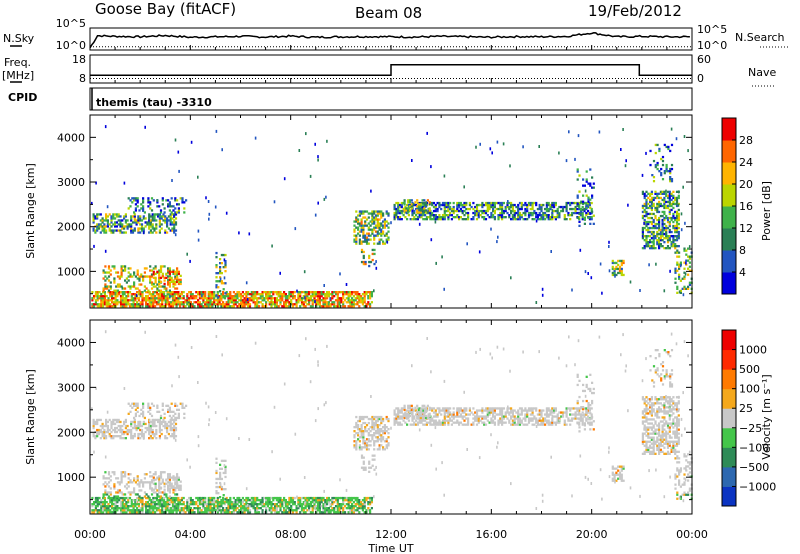  I want to click on power-colorbar-segment, so click(729, 195).